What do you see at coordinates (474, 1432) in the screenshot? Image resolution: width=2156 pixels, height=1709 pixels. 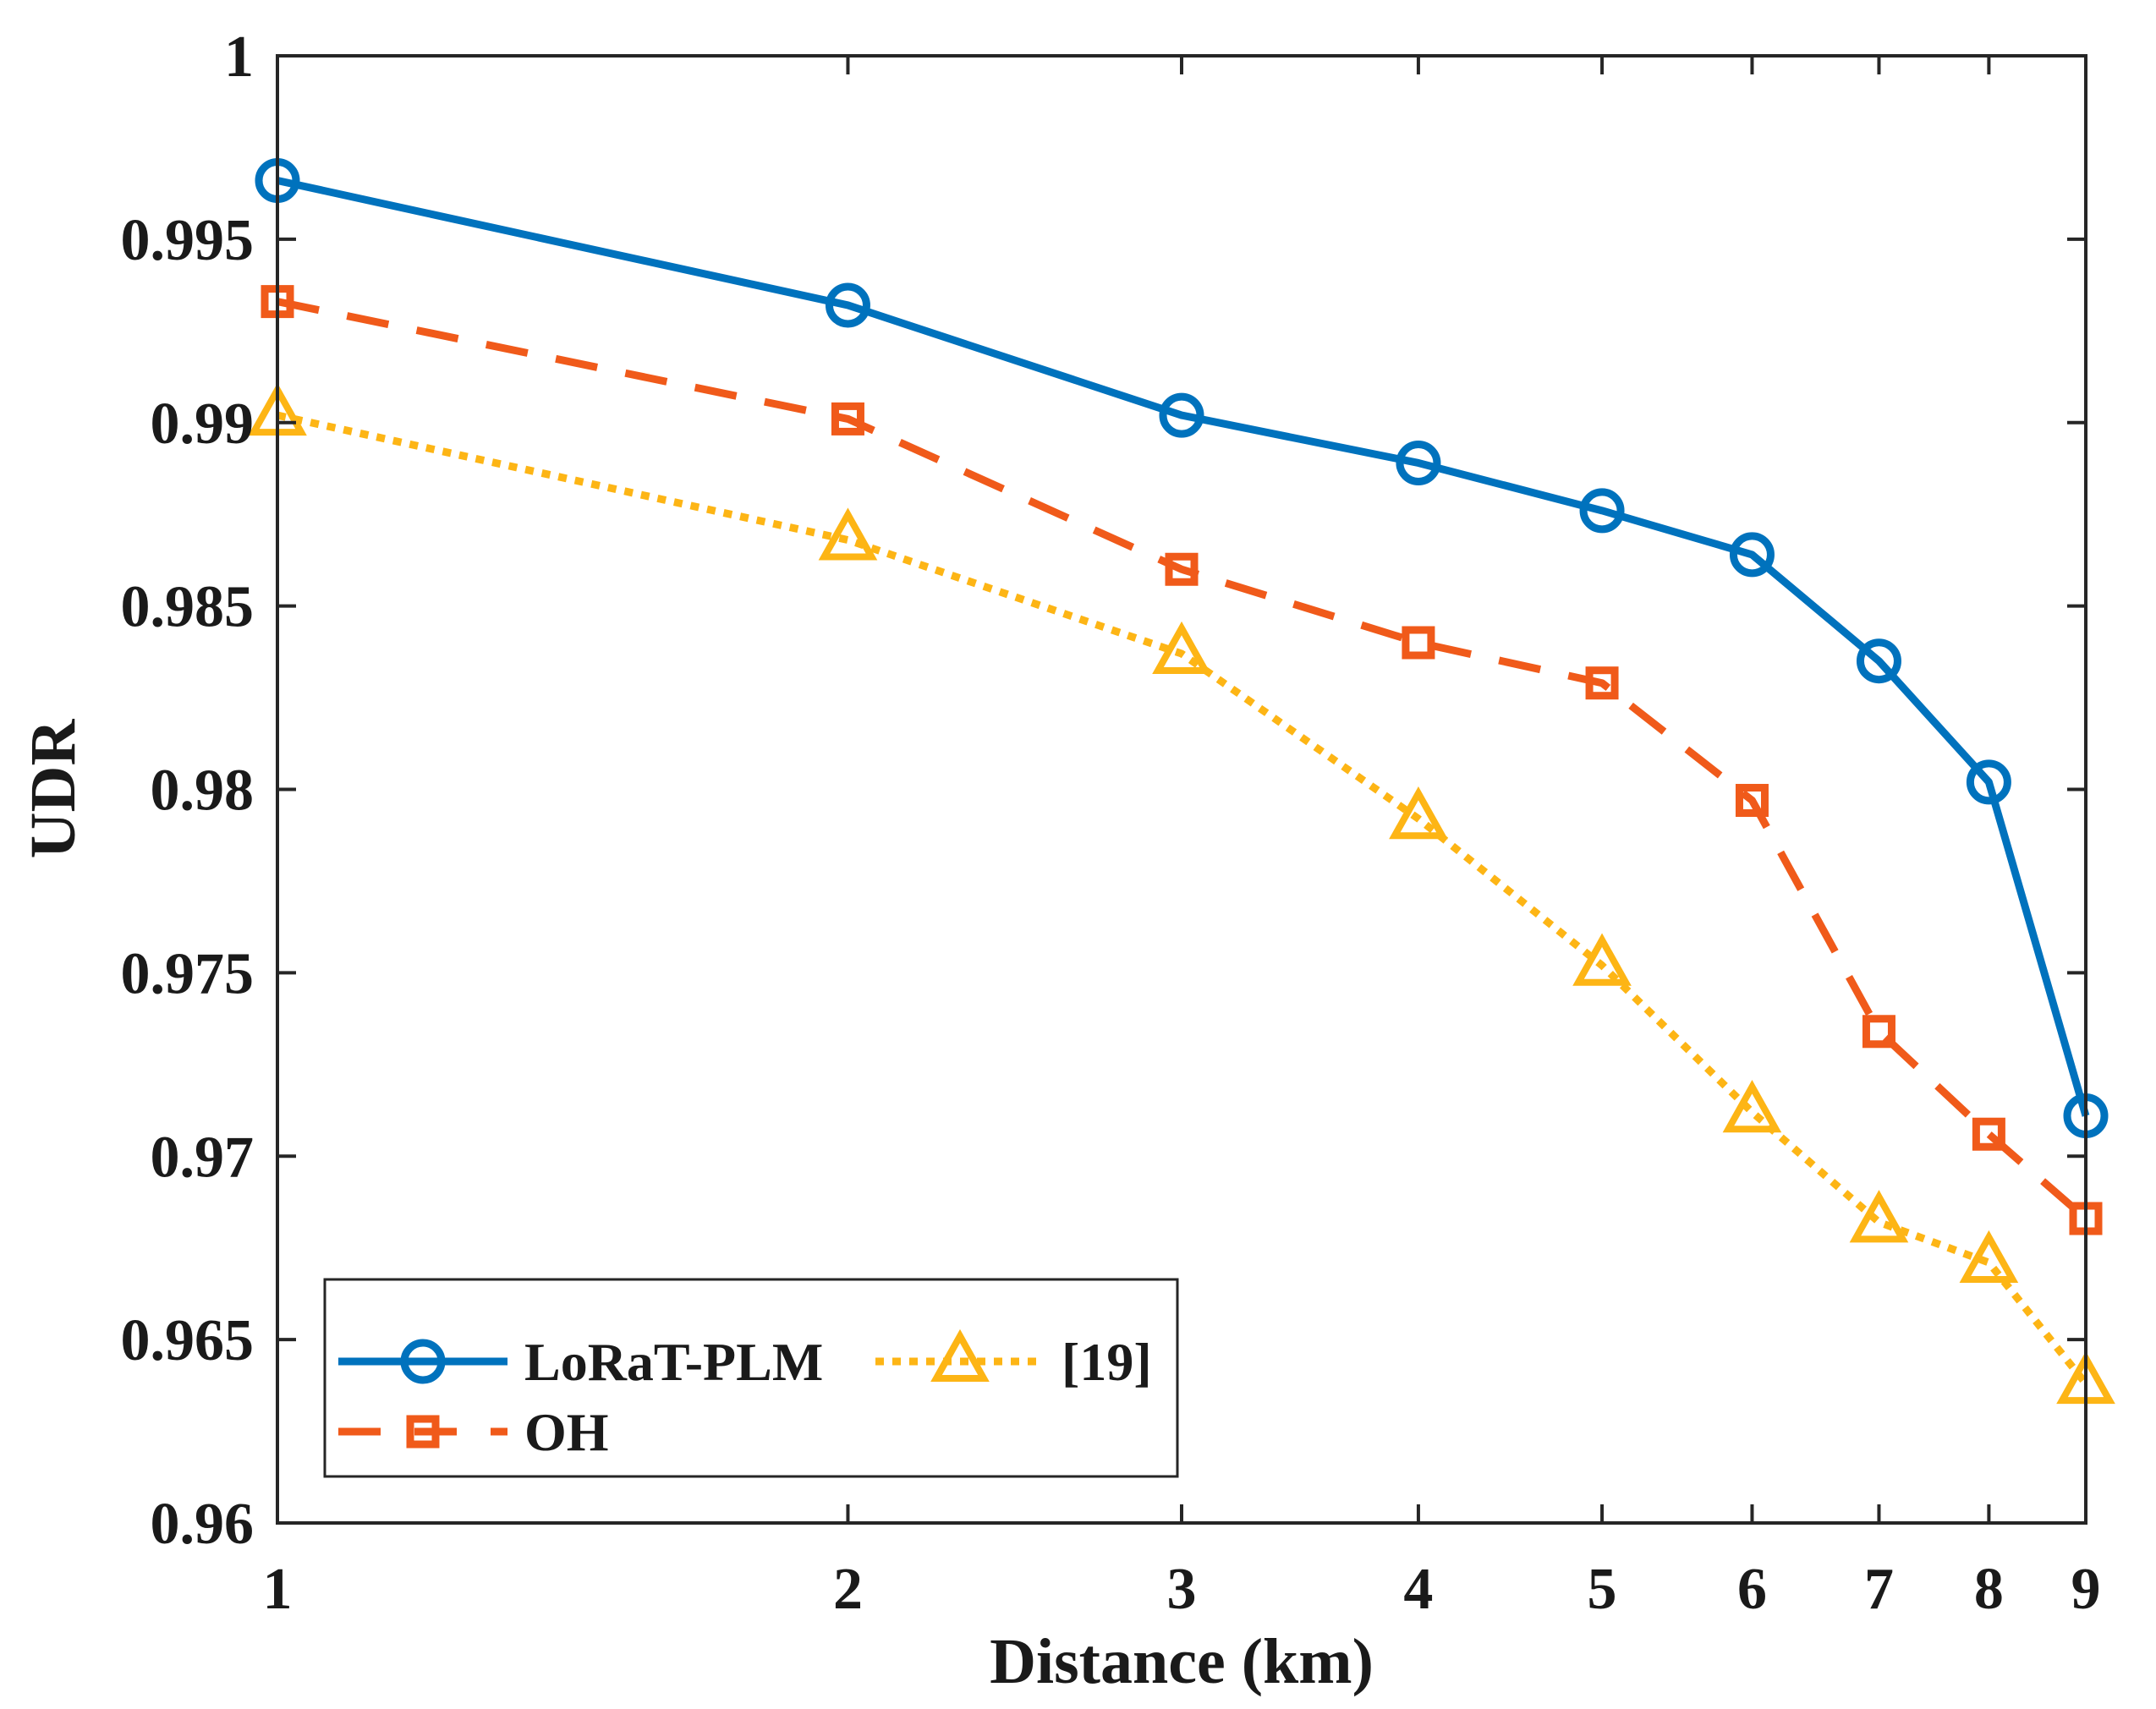 I see `legend-item-oh: OH` at bounding box center [474, 1432].